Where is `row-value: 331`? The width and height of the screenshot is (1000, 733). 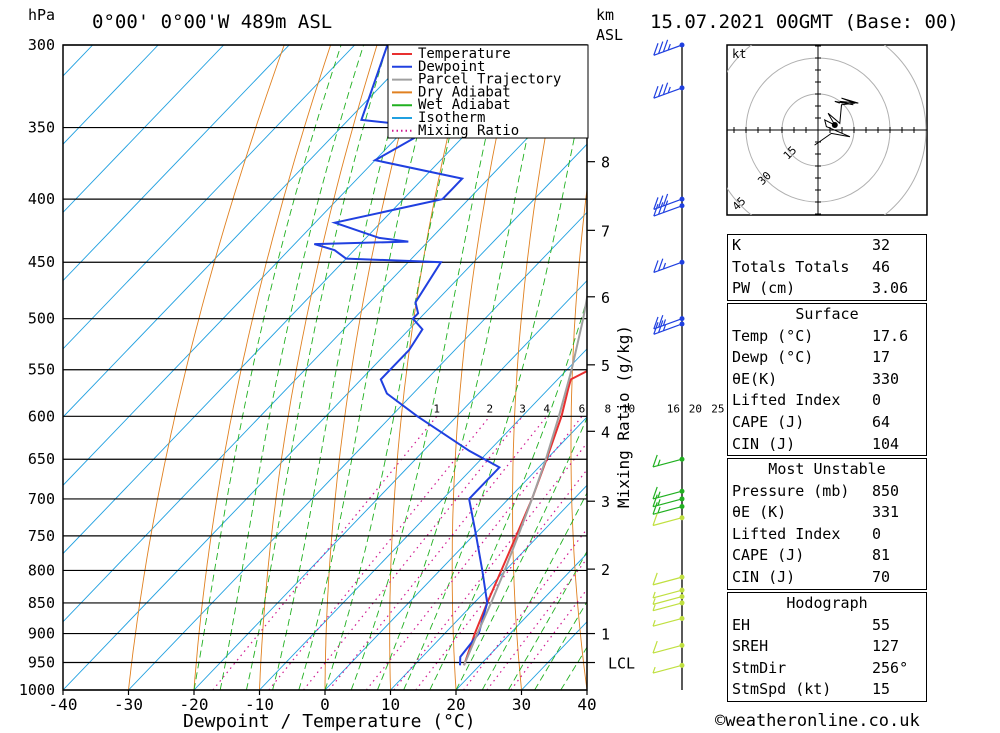 row-value: 331 is located at coordinates (886, 512).